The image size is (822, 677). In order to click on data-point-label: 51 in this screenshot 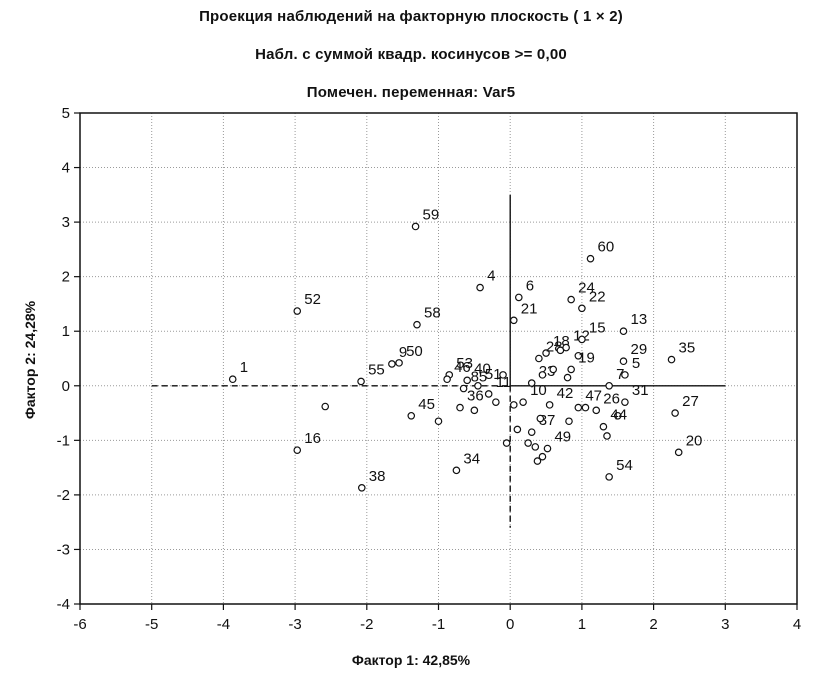, I will do `click(493, 374)`.